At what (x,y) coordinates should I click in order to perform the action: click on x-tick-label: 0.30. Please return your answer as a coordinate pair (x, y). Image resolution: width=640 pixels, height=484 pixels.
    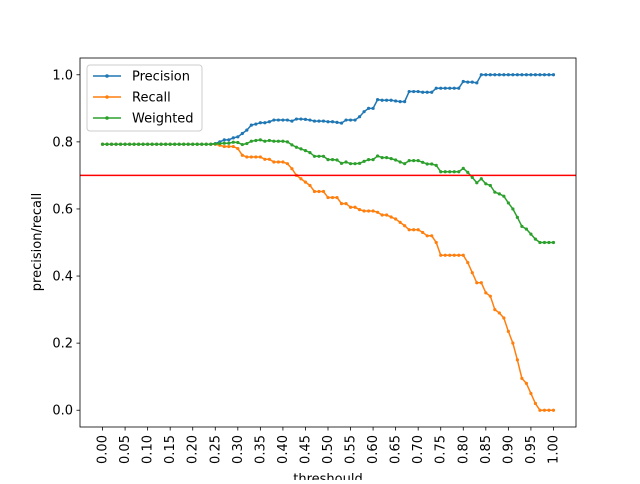
    Looking at the image, I should click on (238, 449).